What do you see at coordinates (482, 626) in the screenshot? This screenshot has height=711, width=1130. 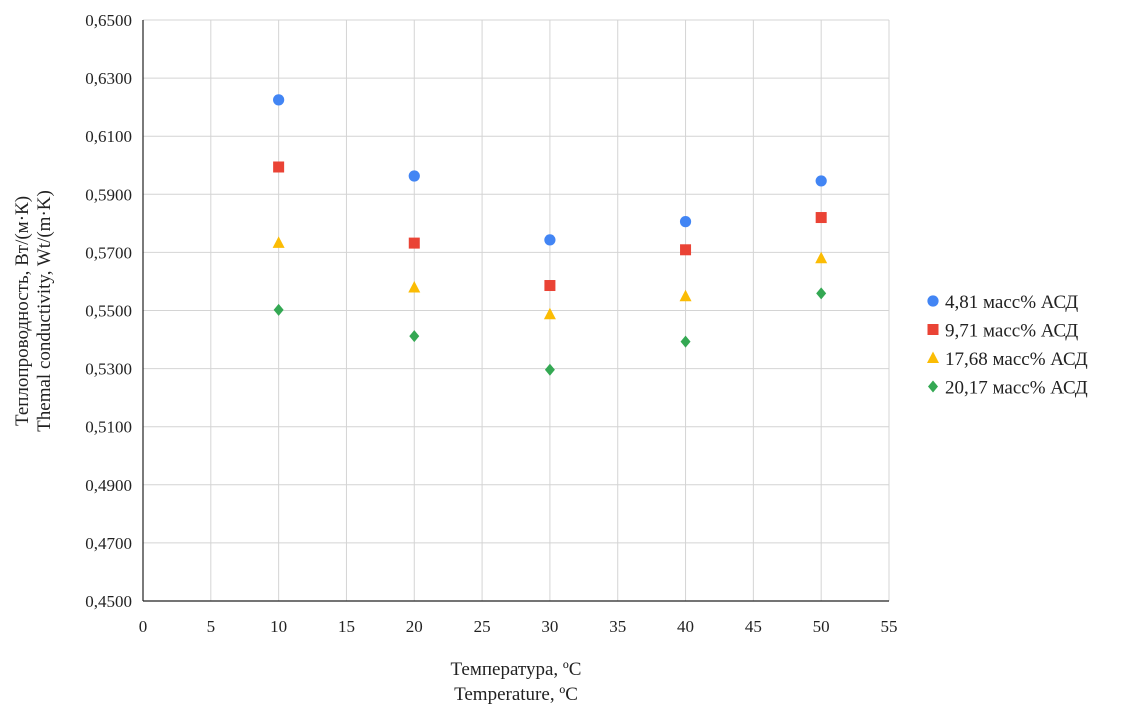 I see `x-tick-label: 25` at bounding box center [482, 626].